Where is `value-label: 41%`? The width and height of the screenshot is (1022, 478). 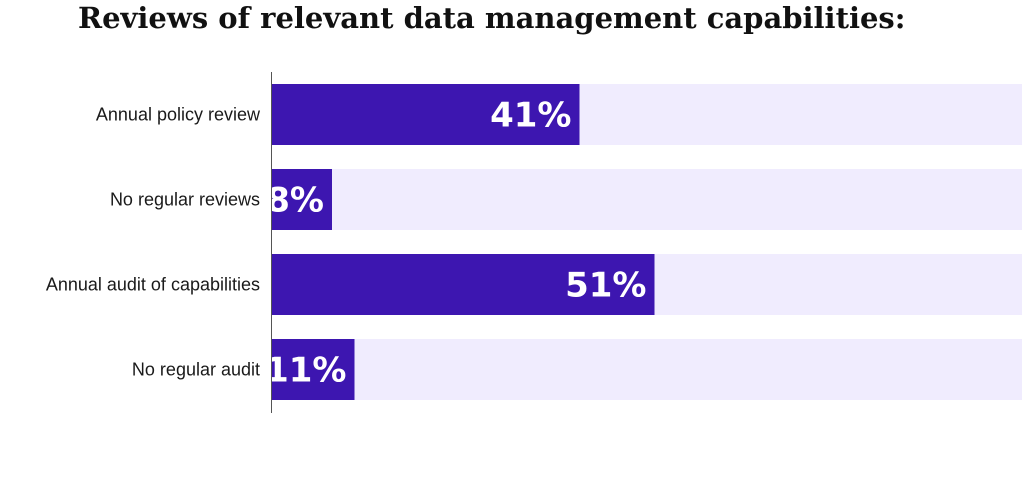 value-label: 41% is located at coordinates (530, 116).